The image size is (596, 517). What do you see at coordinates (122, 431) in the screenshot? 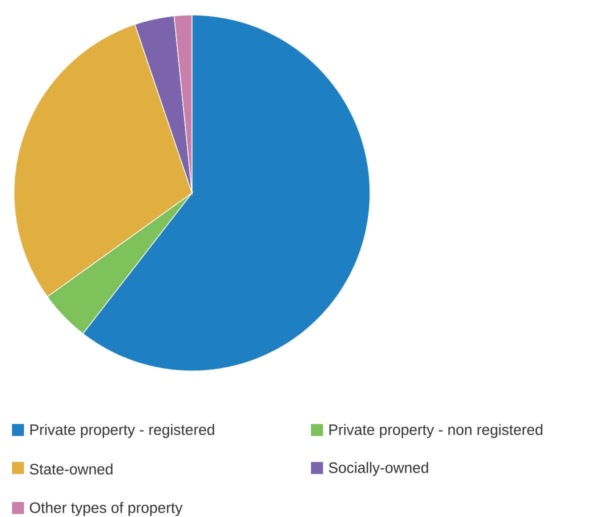
I see `legend-label: Private property - registered` at bounding box center [122, 431].